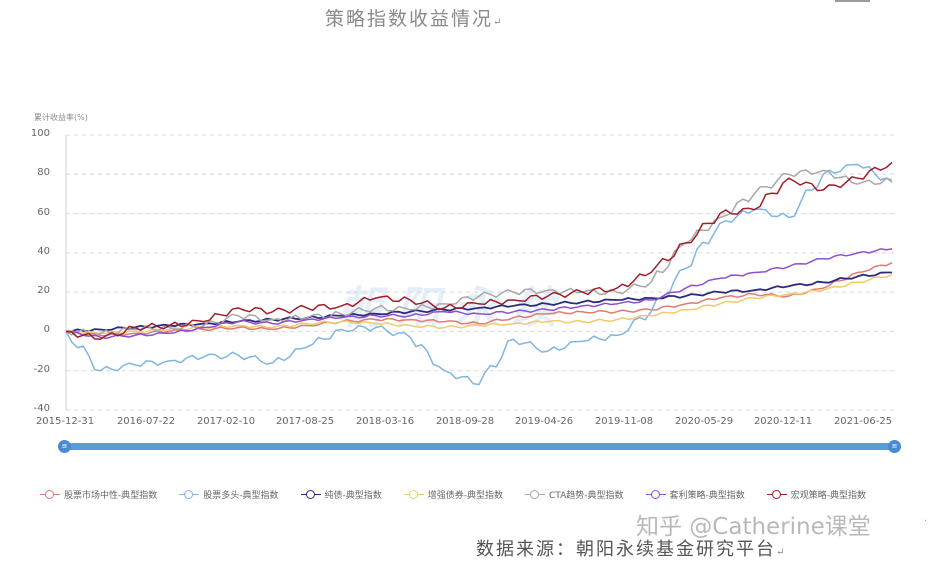 The width and height of the screenshot is (929, 563). What do you see at coordinates (146, 421) in the screenshot?
I see `x-tick-label: 2016-07-22` at bounding box center [146, 421].